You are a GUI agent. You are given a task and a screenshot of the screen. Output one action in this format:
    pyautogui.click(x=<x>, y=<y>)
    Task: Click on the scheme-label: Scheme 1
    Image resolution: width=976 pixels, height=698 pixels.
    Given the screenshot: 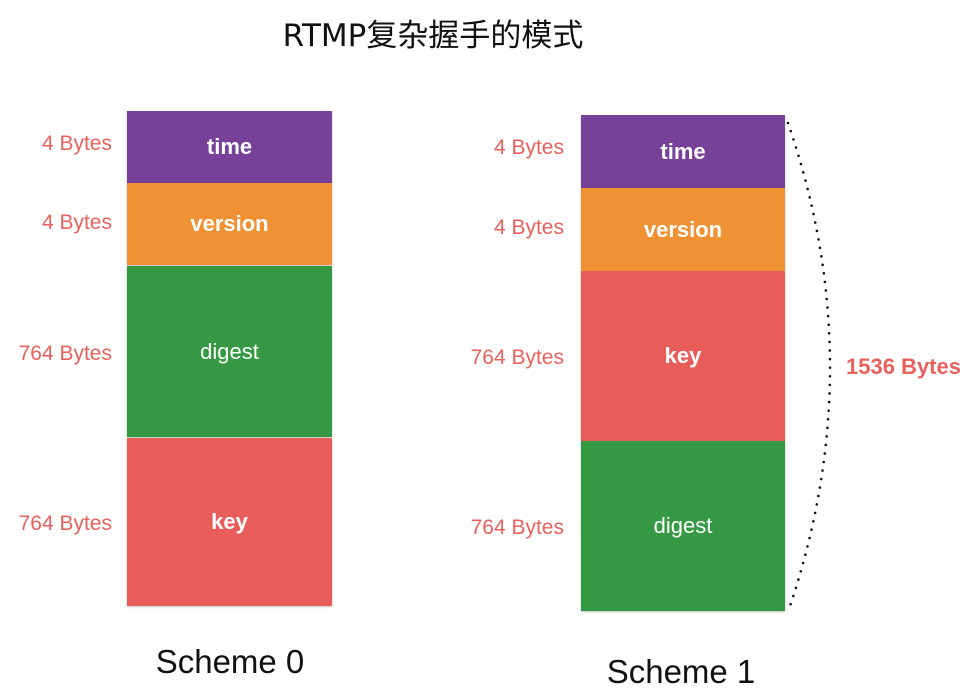 What is the action you would take?
    pyautogui.click(x=681, y=671)
    